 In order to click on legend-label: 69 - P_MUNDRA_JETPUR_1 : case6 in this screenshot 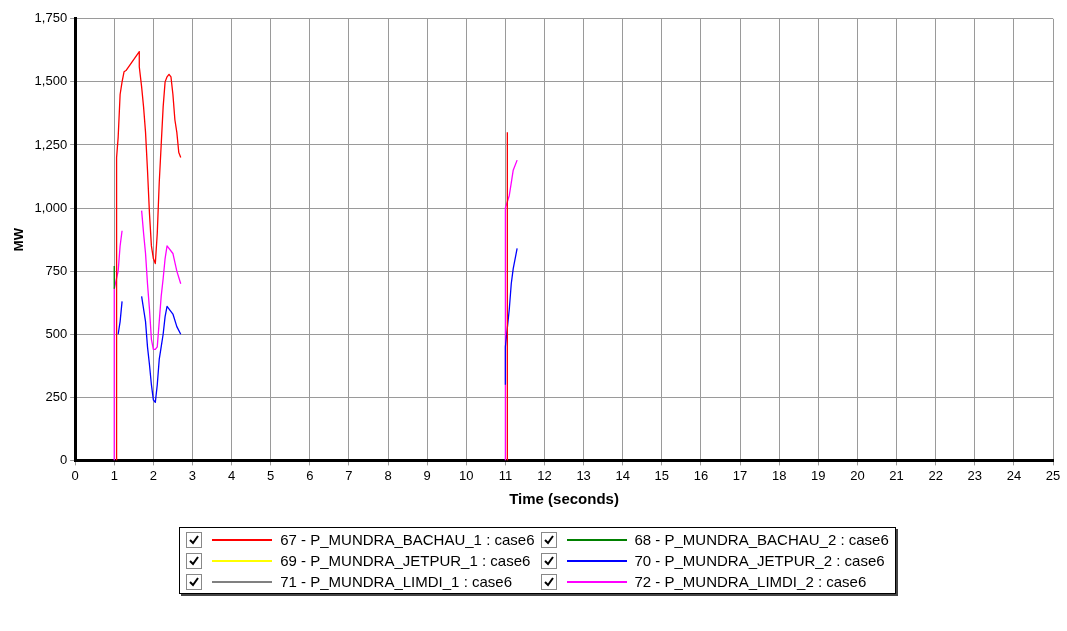, I will do `click(405, 560)`.